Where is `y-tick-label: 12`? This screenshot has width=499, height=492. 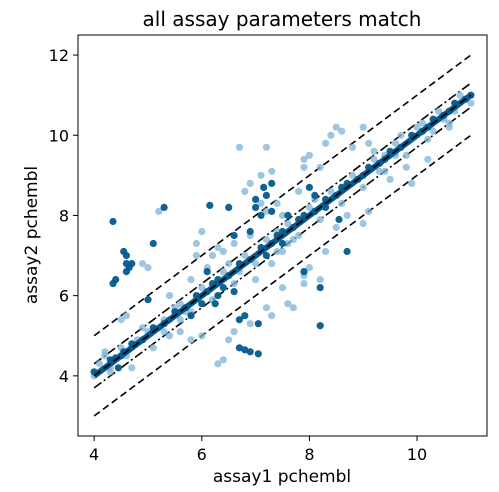
y-tick-label: 12 is located at coordinates (59, 55).